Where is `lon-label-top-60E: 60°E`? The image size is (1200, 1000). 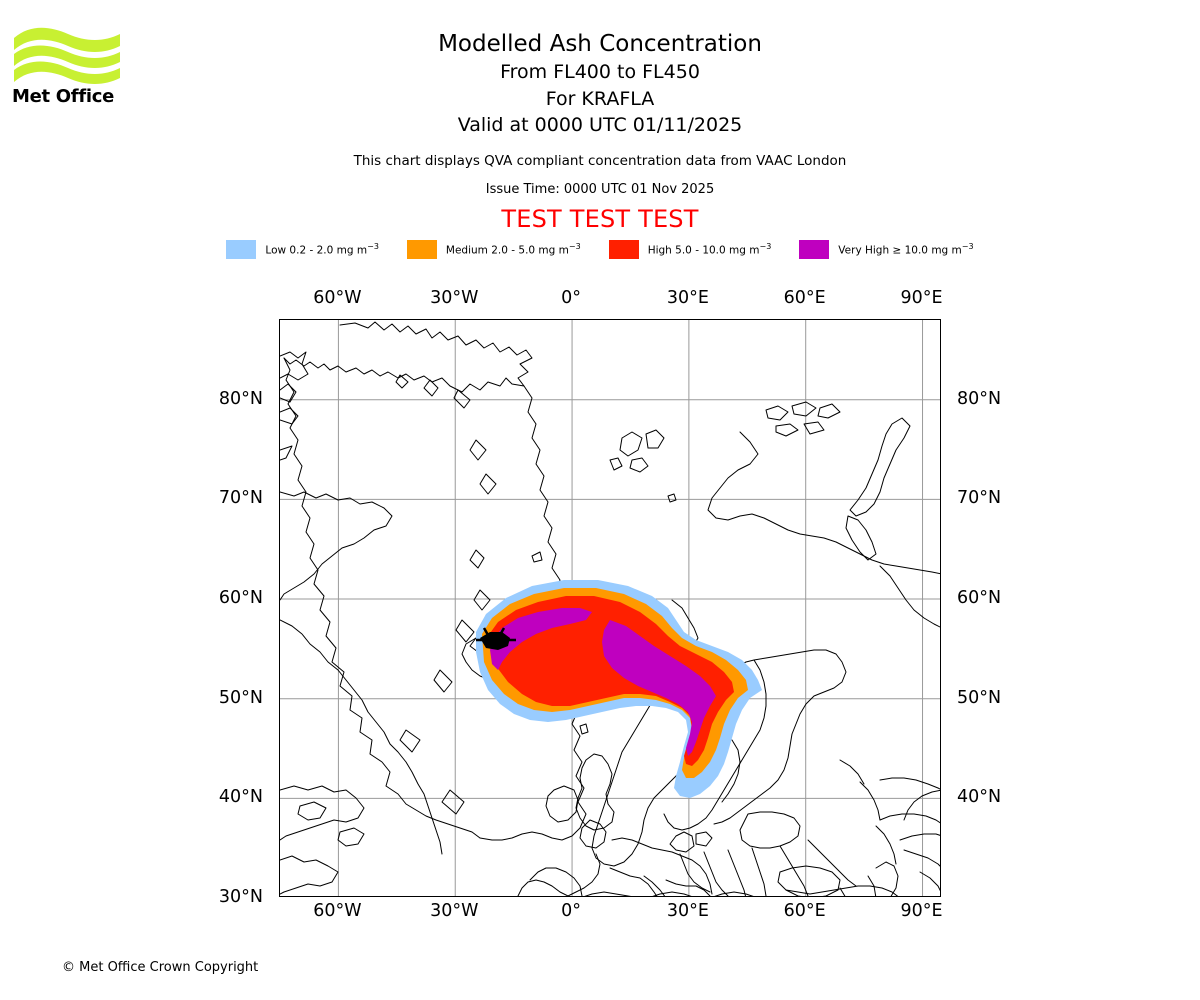
lon-label-top-60E: 60°E is located at coordinates (804, 298).